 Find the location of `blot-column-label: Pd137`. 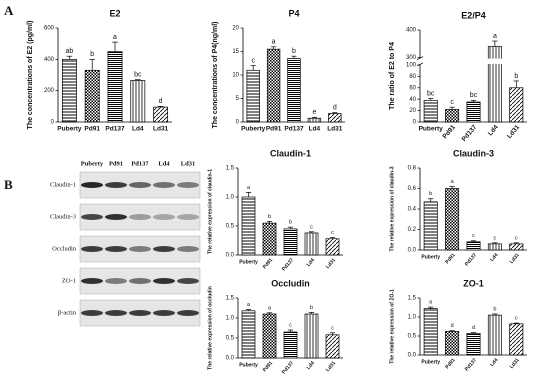

blot-column-label: Pd137 is located at coordinates (140, 163).